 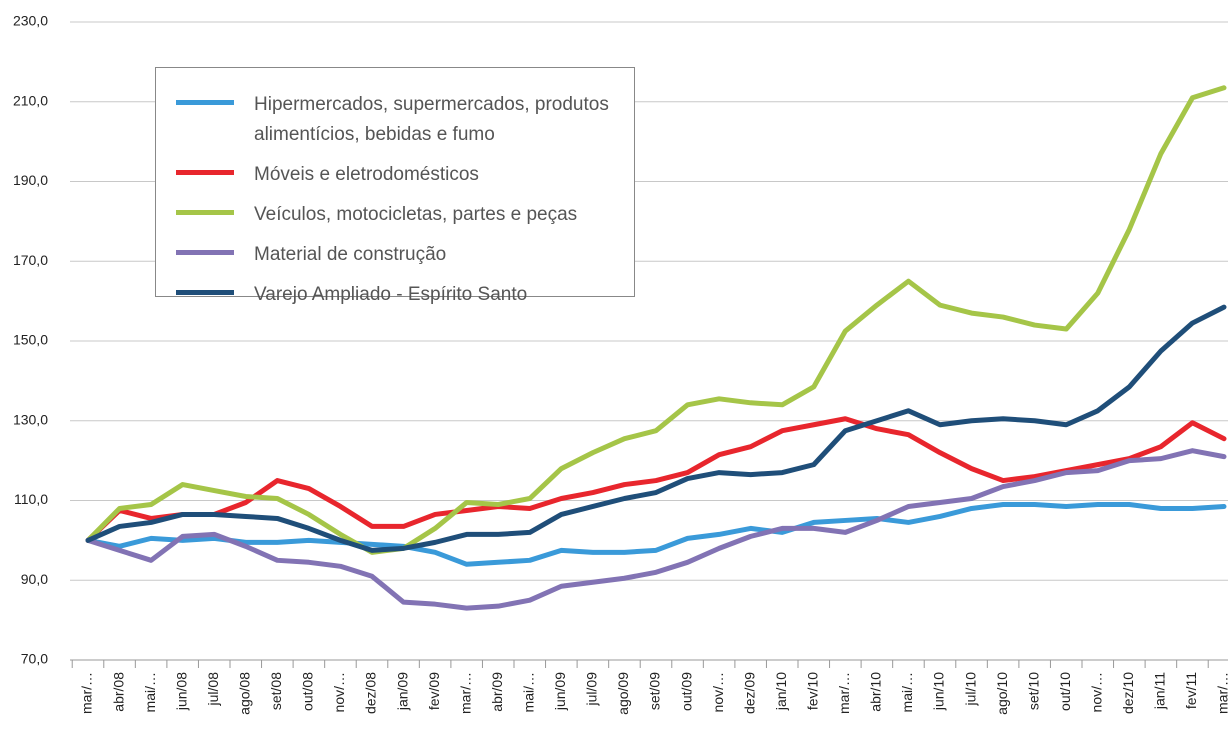 What do you see at coordinates (939, 691) in the screenshot?
I see `x-tick-label: jun/10` at bounding box center [939, 691].